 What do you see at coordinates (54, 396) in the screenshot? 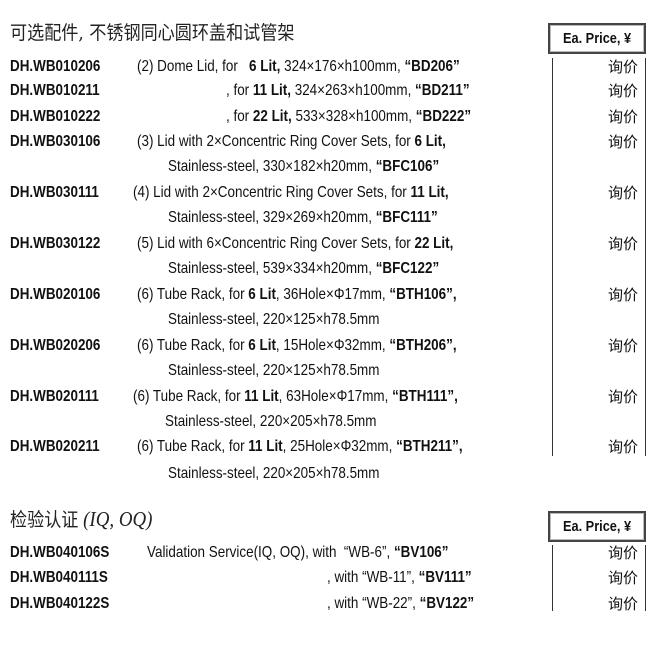
I see `item-code: DH.WB020111` at bounding box center [54, 396].